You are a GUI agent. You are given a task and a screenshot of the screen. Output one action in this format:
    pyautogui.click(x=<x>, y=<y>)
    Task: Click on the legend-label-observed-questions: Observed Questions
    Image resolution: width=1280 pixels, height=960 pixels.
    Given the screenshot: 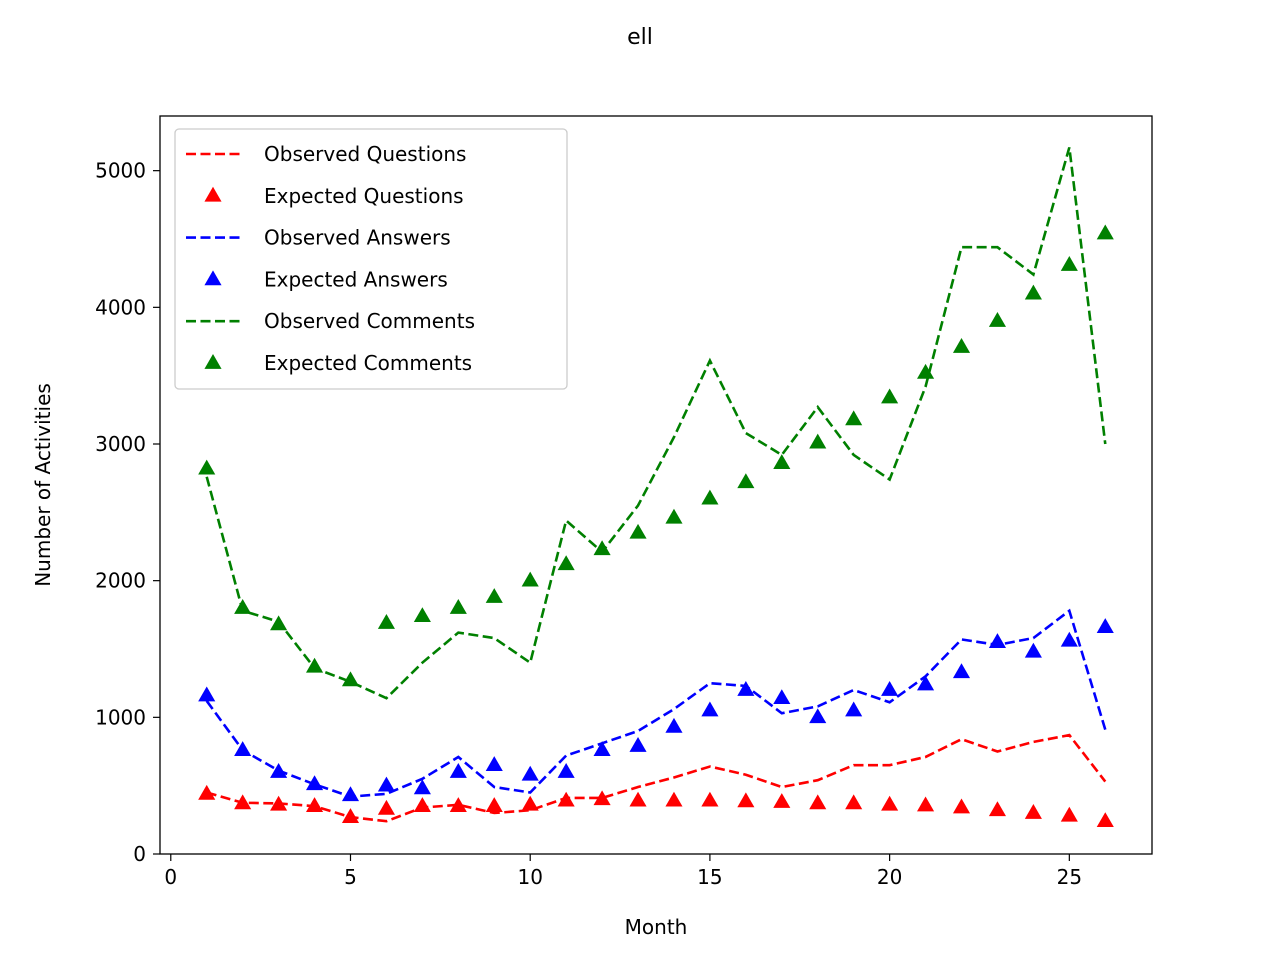 What is the action you would take?
    pyautogui.click(x=365, y=154)
    